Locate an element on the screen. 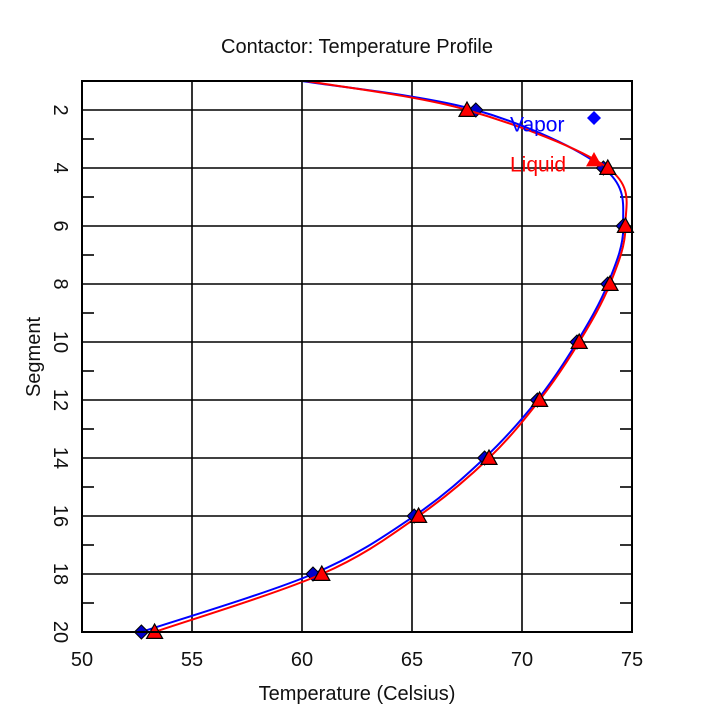  x-axis-label: Temperature (Celsius) is located at coordinates (357, 694).